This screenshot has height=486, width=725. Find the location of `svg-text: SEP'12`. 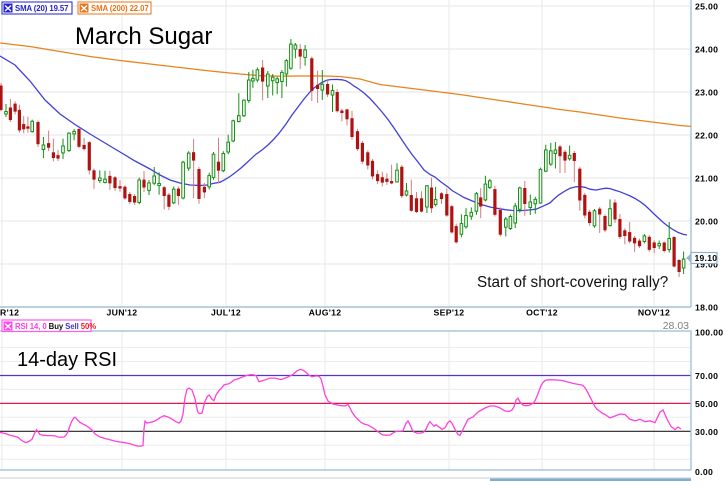

svg-text: SEP'12 is located at coordinates (449, 313).